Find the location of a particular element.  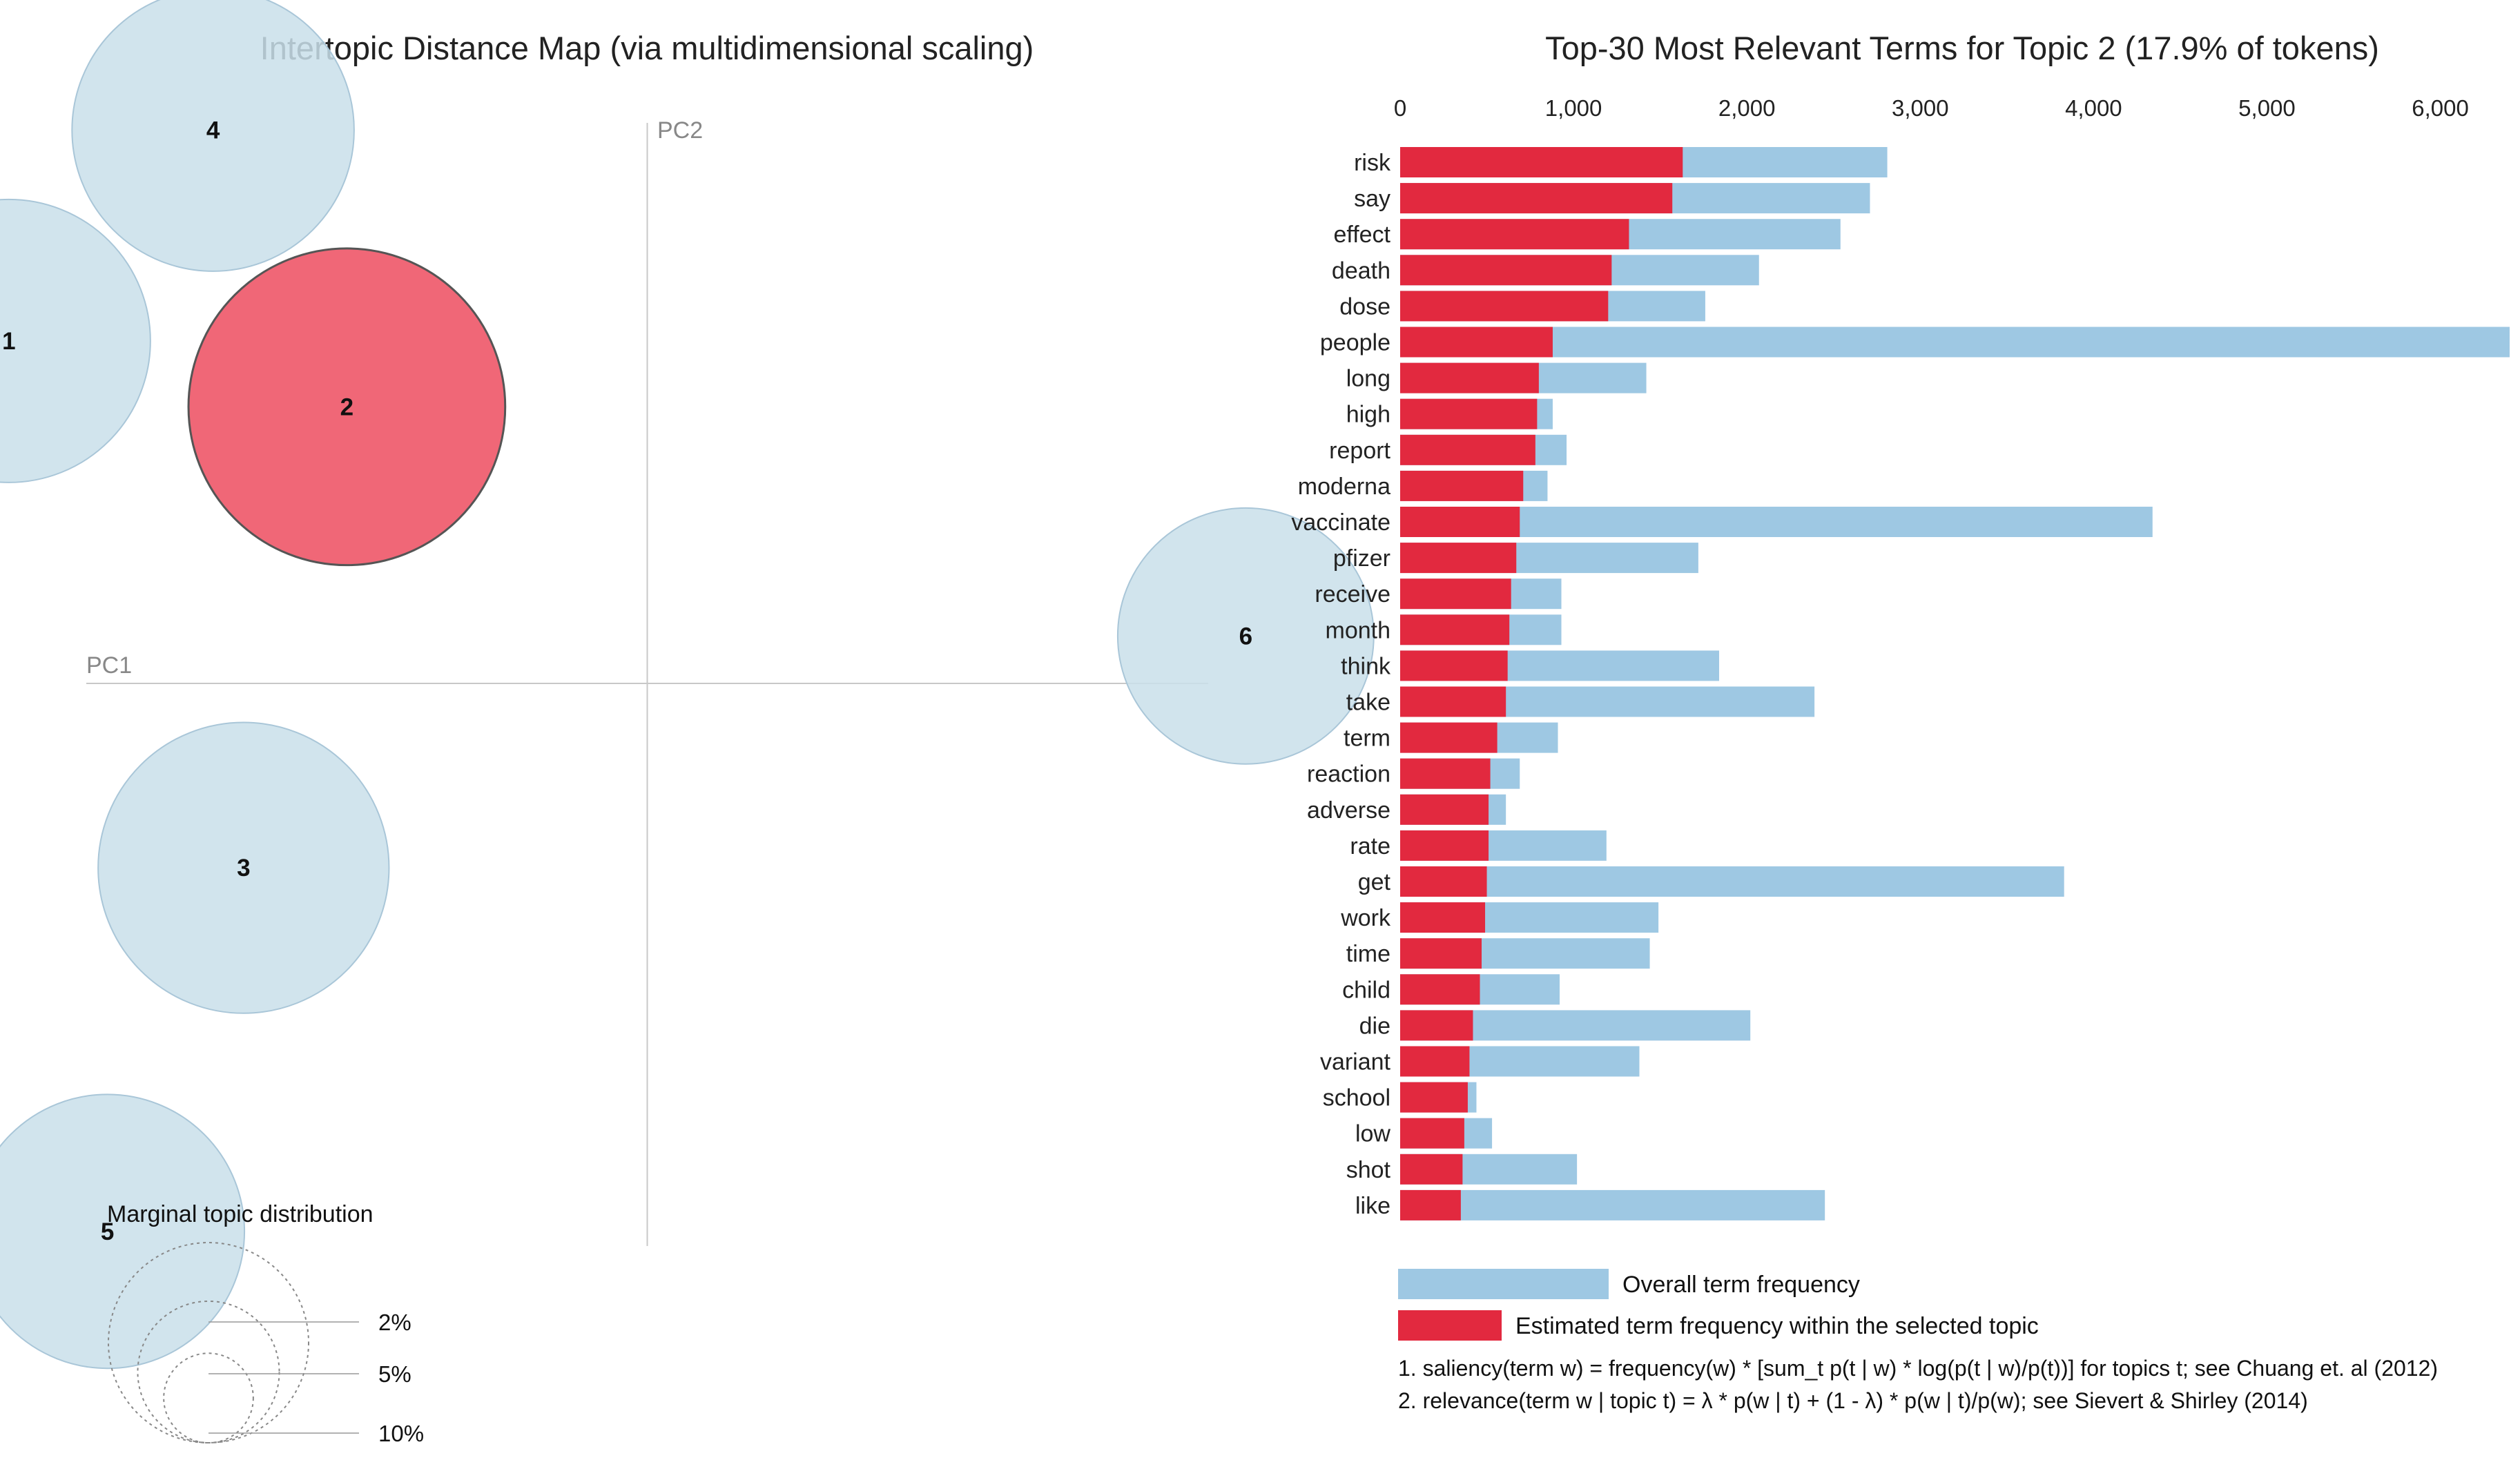

bar-topic-vaccinate is located at coordinates (1460, 522).